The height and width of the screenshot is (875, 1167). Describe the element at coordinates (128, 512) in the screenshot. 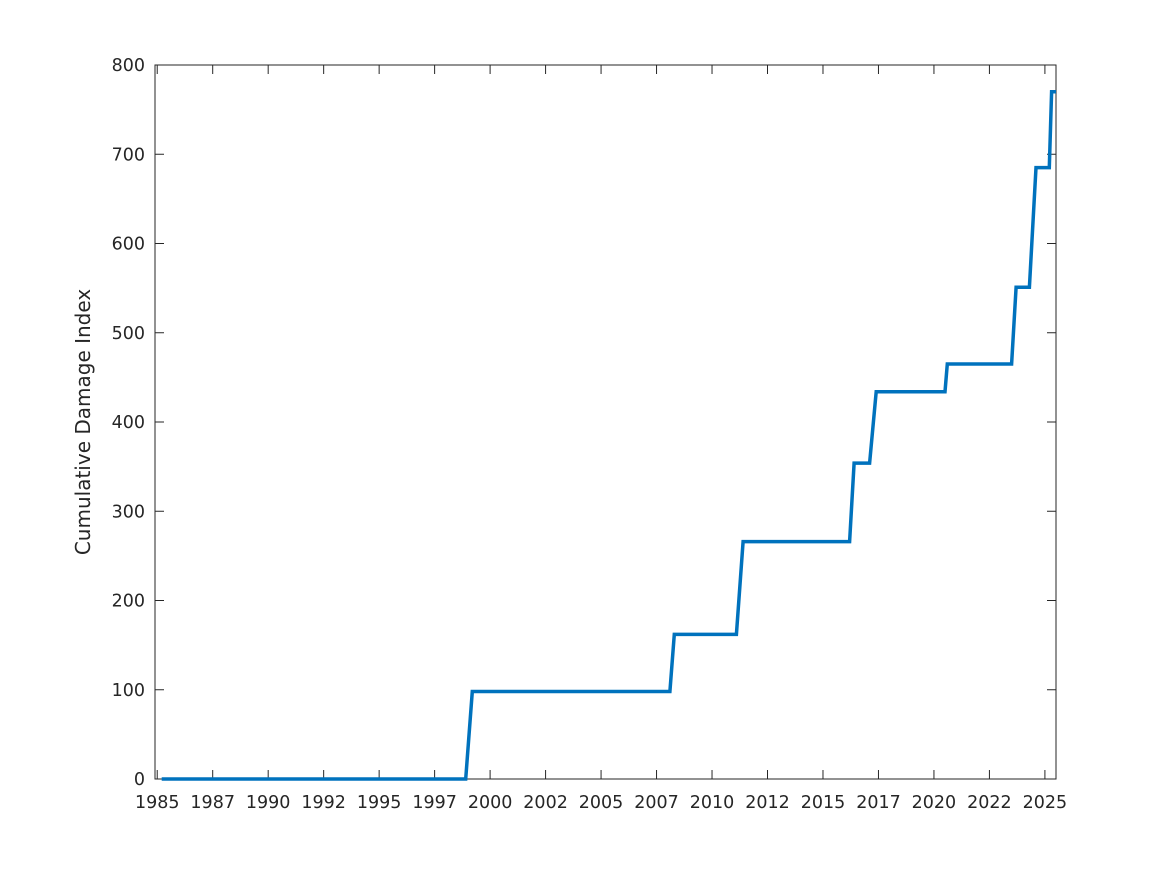

I see `y-tick-label: 300` at that location.